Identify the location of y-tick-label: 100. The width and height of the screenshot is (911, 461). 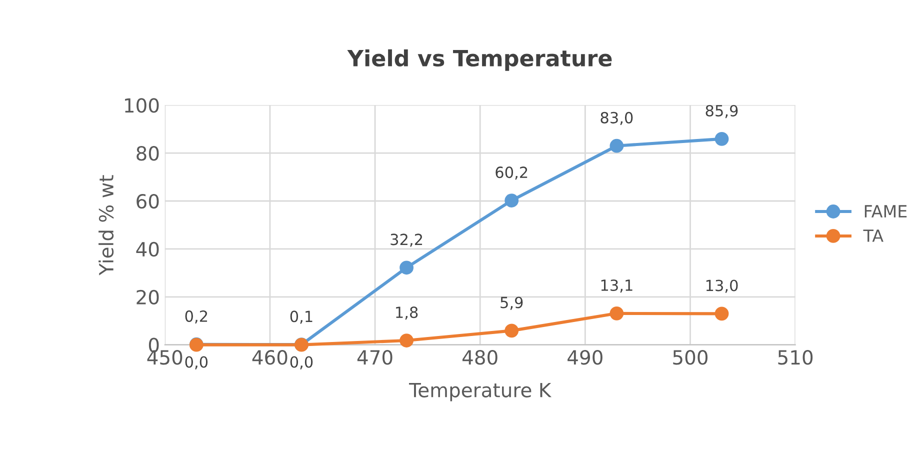
(142, 105).